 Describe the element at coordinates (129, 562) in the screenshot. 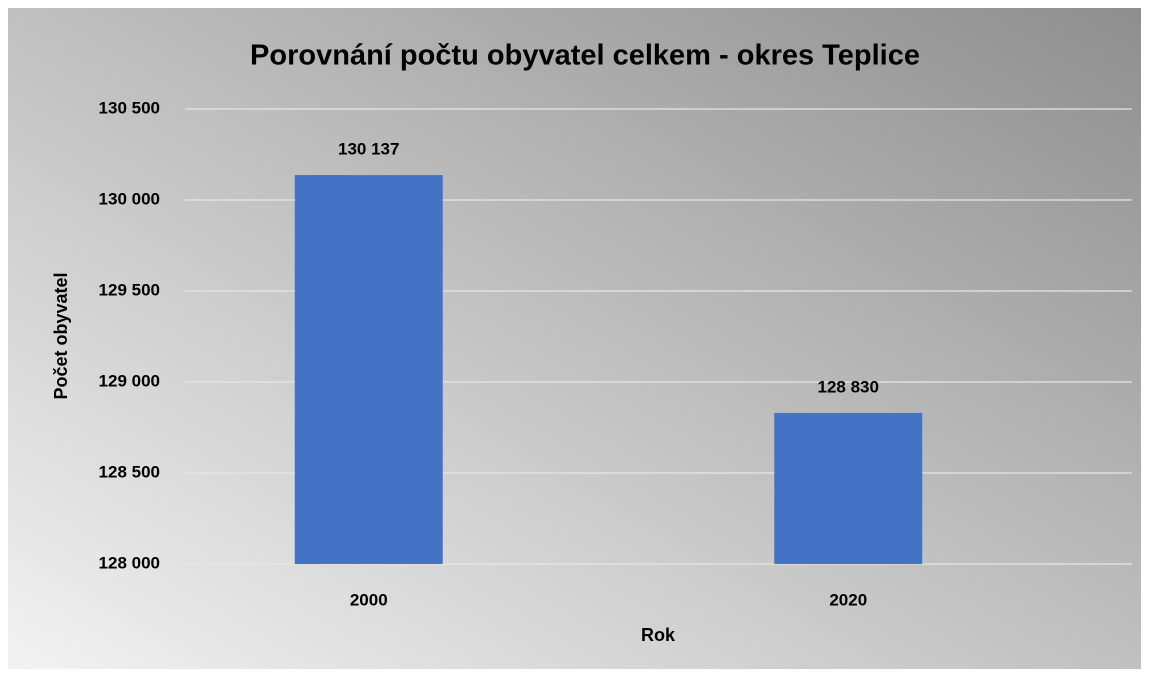

I see `y-tick-label: 128 000` at that location.